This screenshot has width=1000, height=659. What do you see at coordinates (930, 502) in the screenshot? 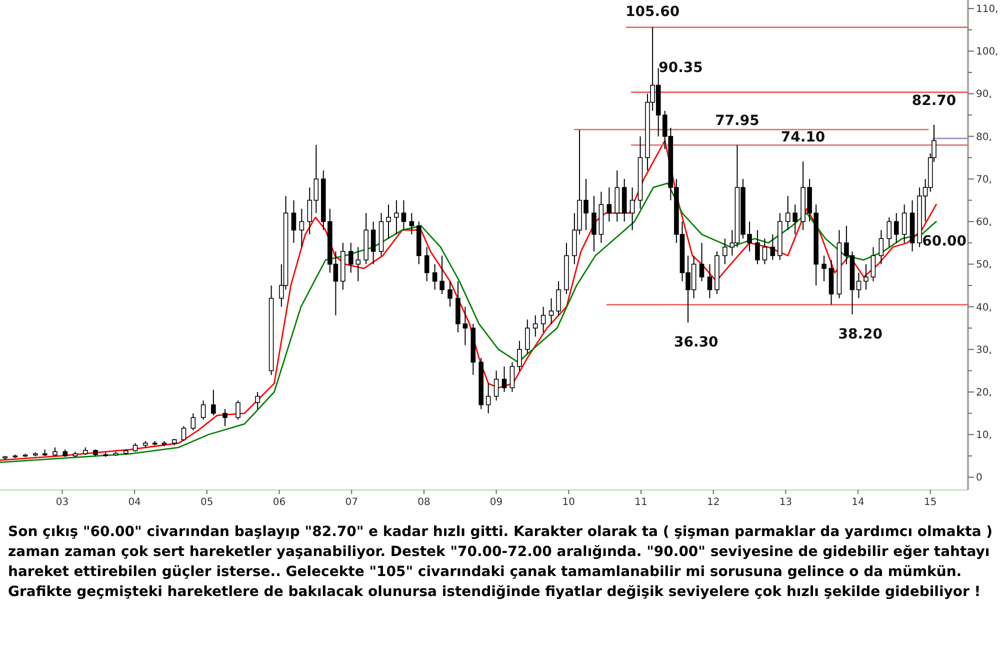
I see `x-tick-label: 15` at bounding box center [930, 502].